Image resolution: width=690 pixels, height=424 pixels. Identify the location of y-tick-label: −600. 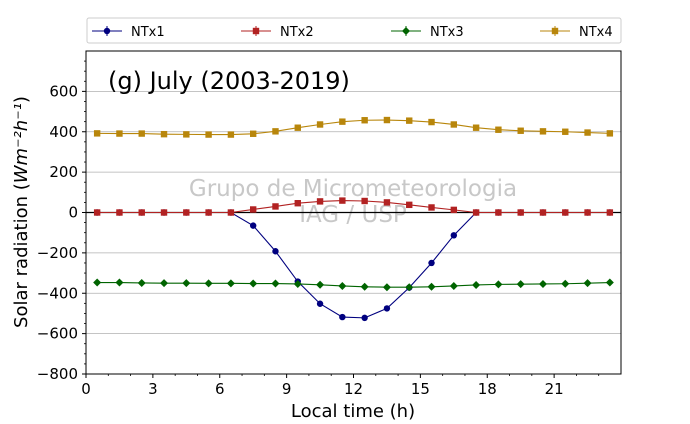
(57, 334).